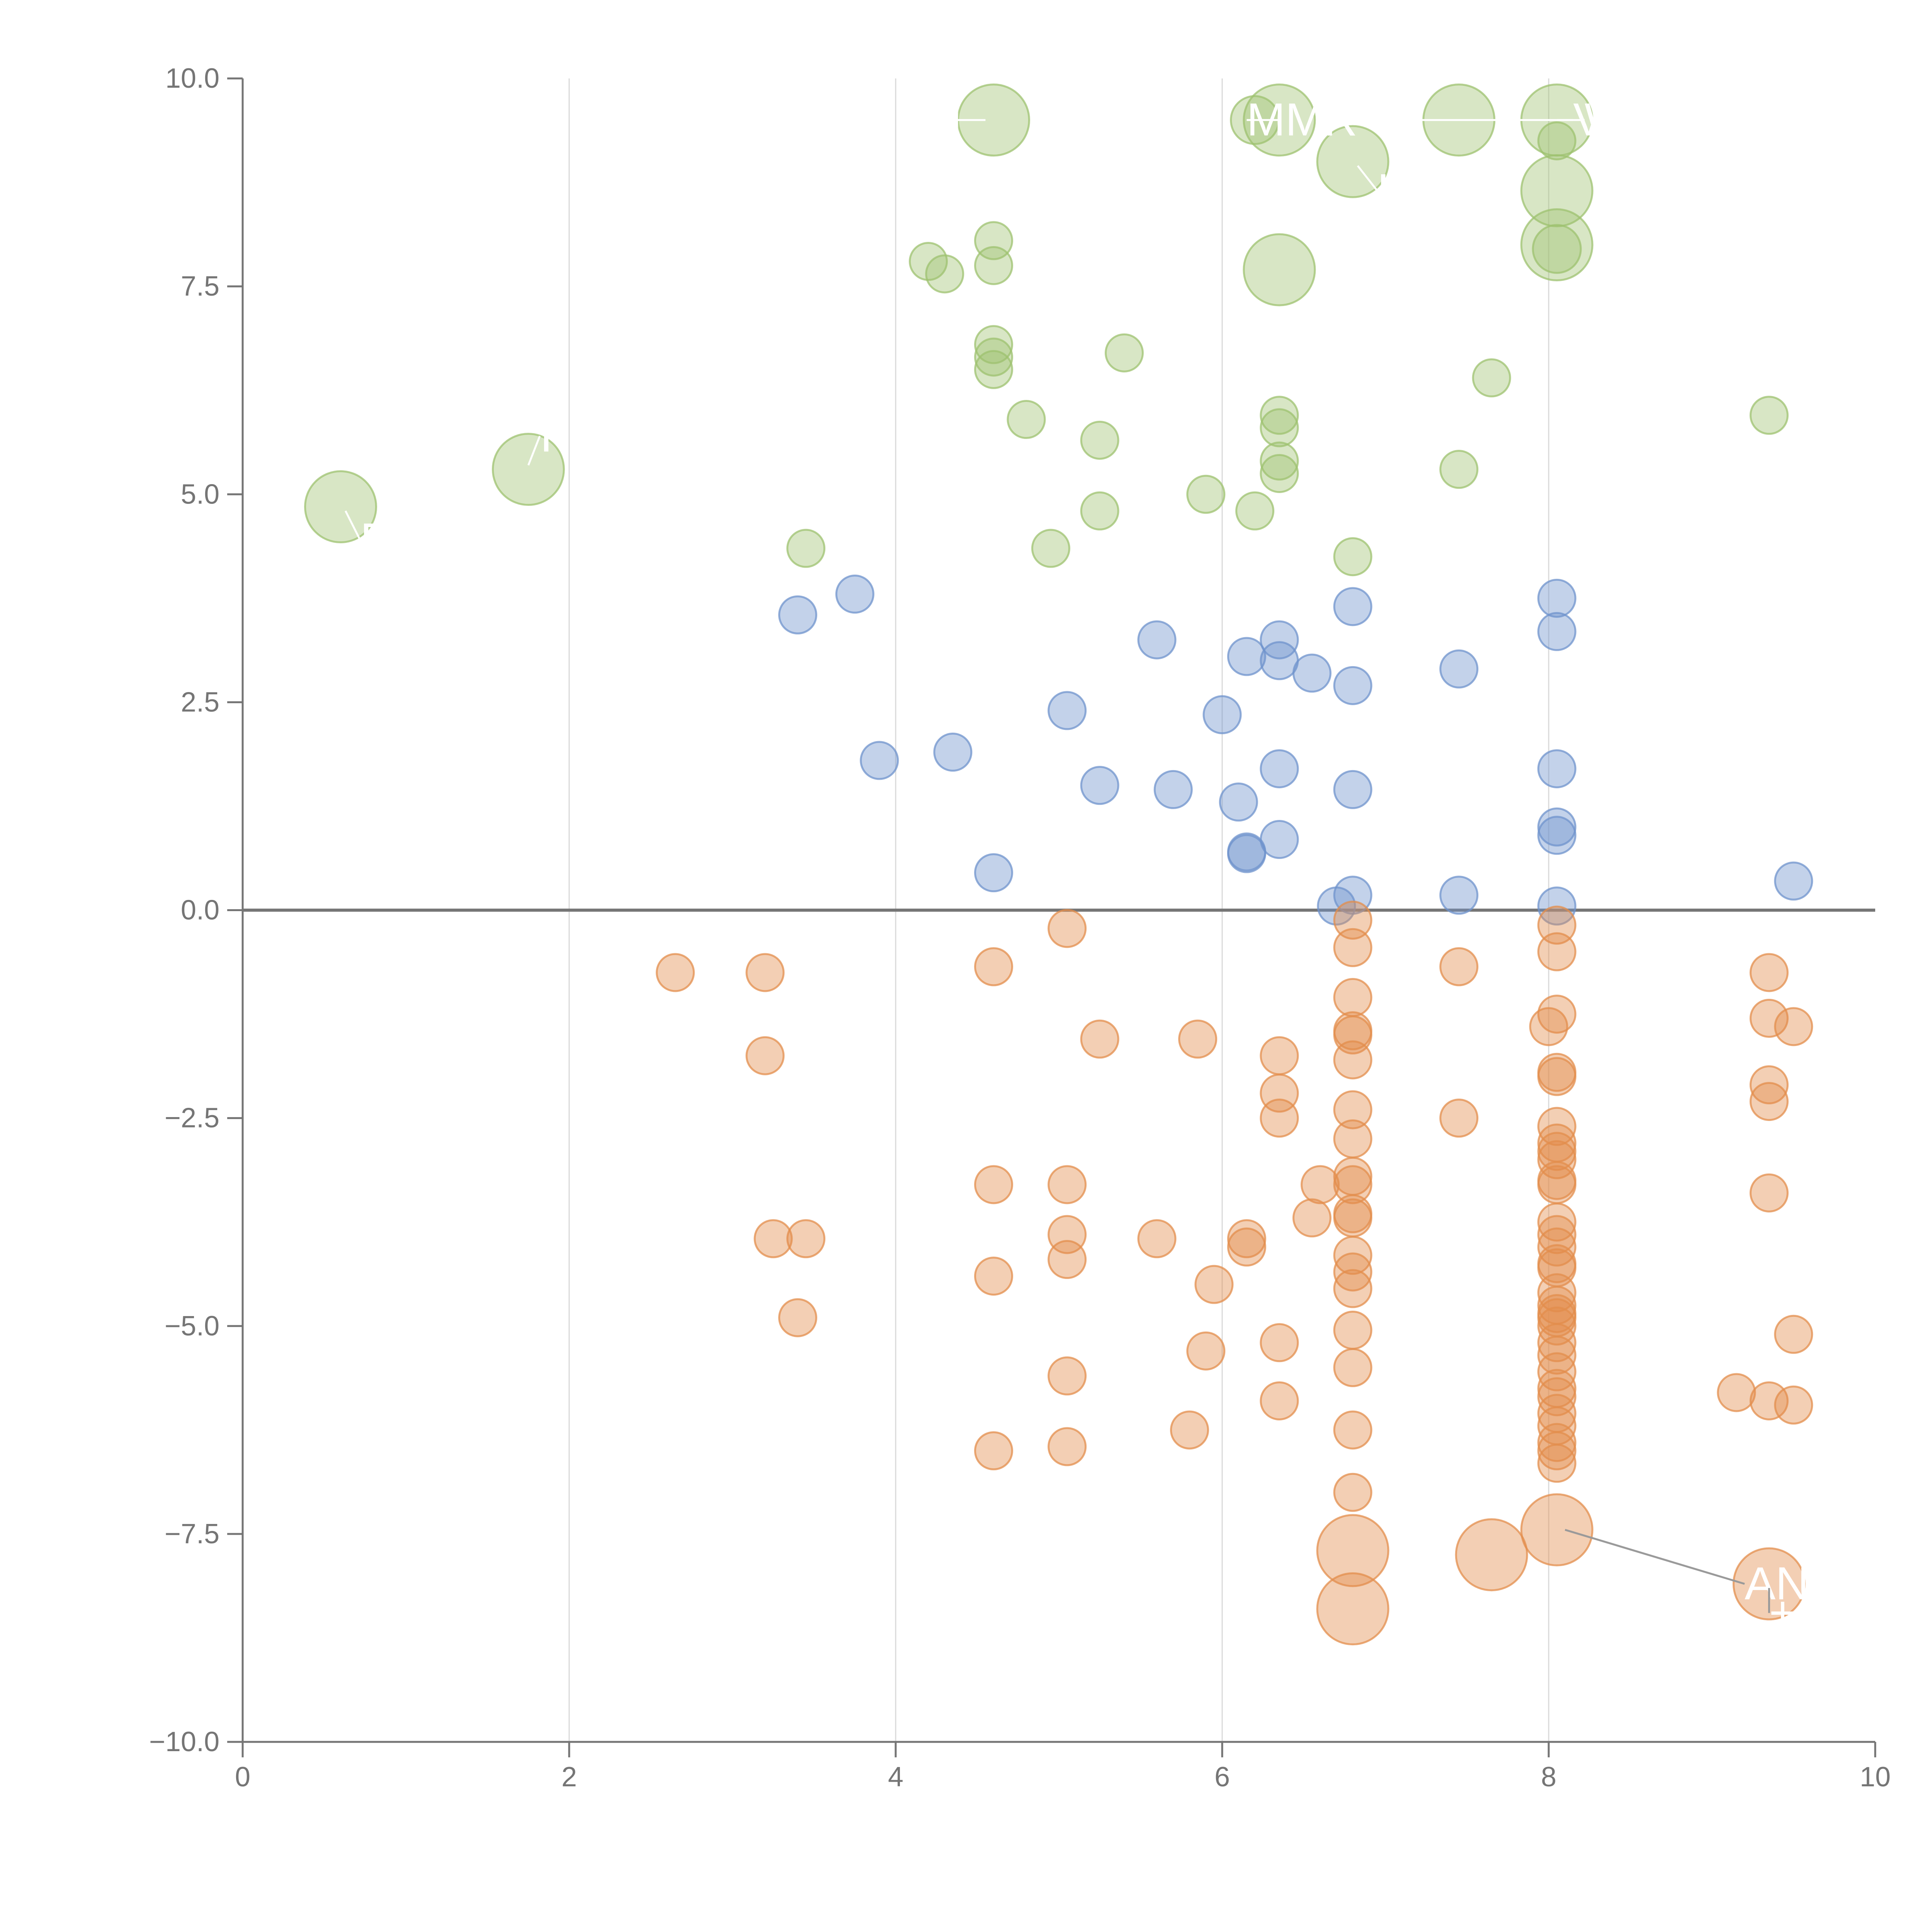 The width and height of the screenshot is (1932, 1932). What do you see at coordinates (534, 450) in the screenshot?
I see `annotation-leader-line` at bounding box center [534, 450].